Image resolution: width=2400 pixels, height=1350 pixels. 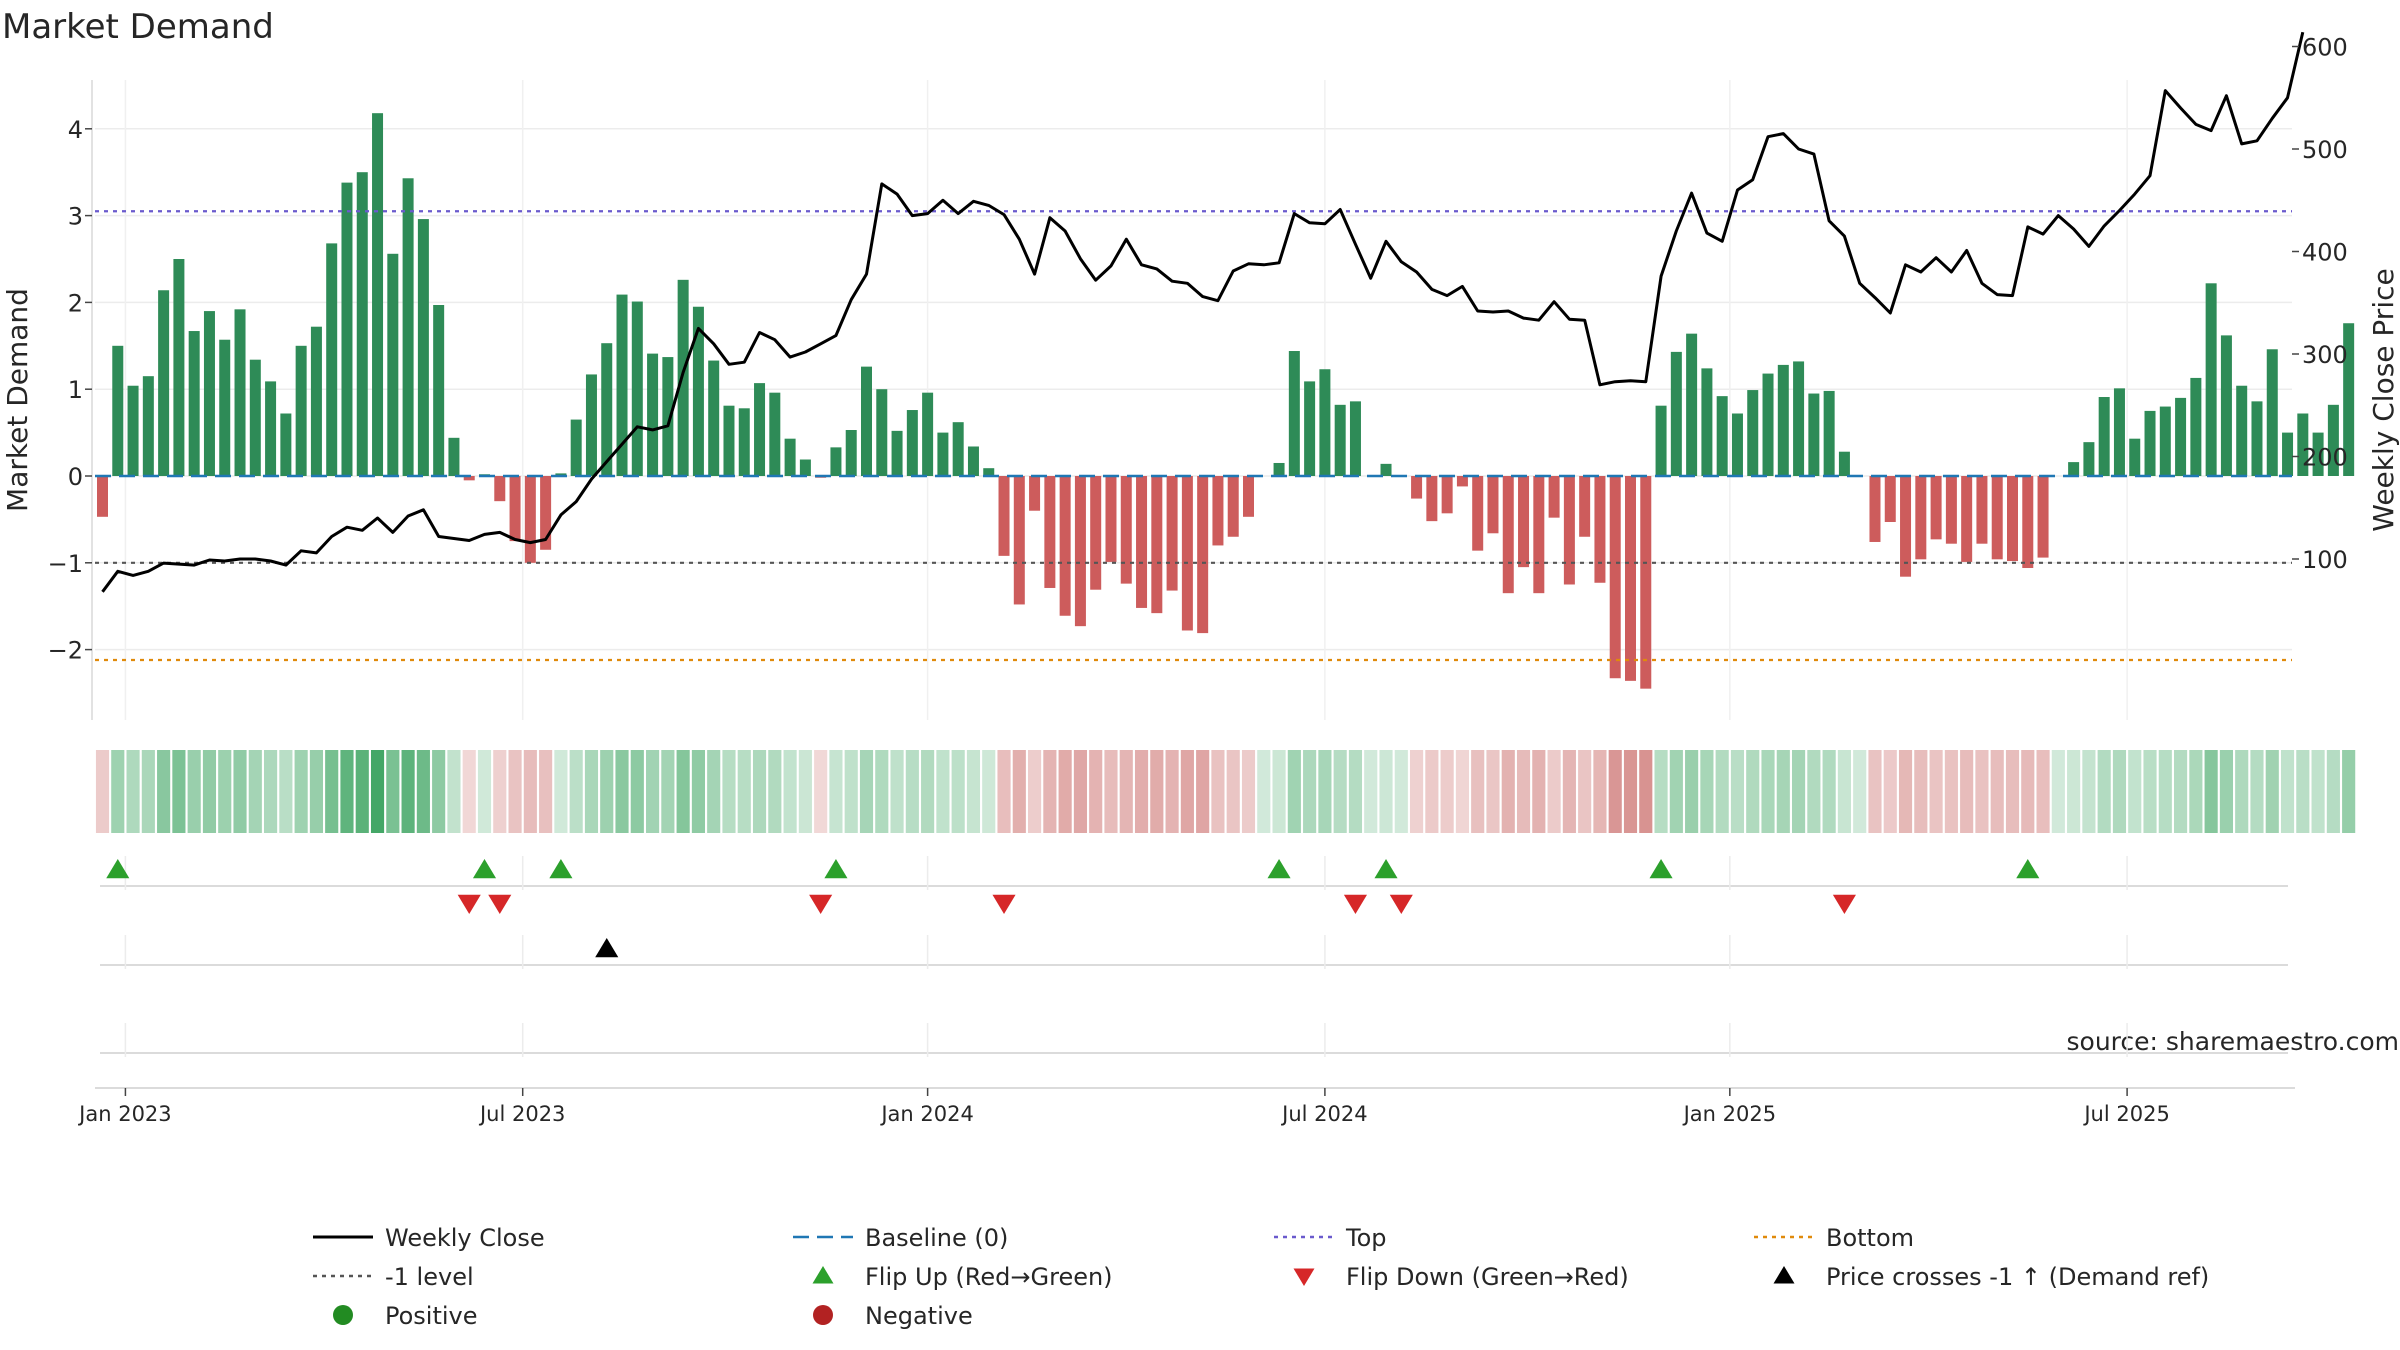 I want to click on y-right-tick-label: 500, so click(x=2325, y=150).